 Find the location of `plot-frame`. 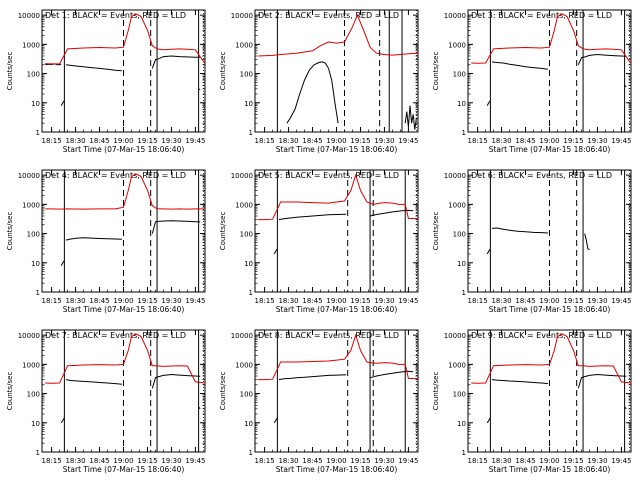

plot-frame is located at coordinates (336, 231).